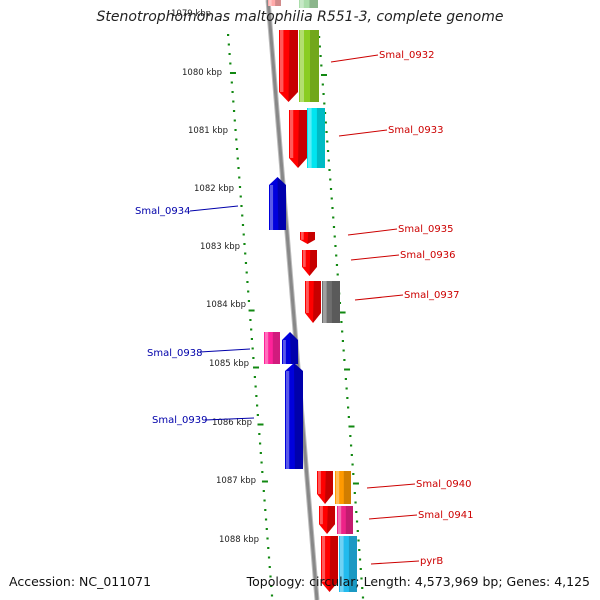 Image resolution: width=600 pixels, height=600 pixels. Describe the element at coordinates (226, 305) in the screenshot. I see `tick-label: 1084 kbp` at that location.